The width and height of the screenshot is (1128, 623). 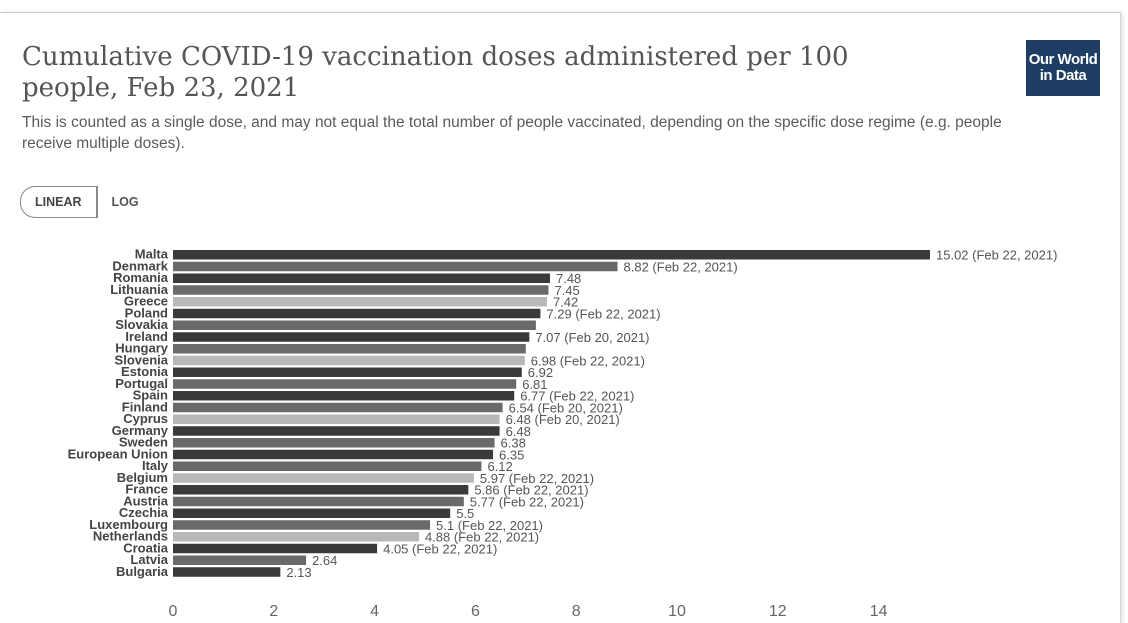 I want to click on category-label: Slovenia, so click(x=142, y=359).